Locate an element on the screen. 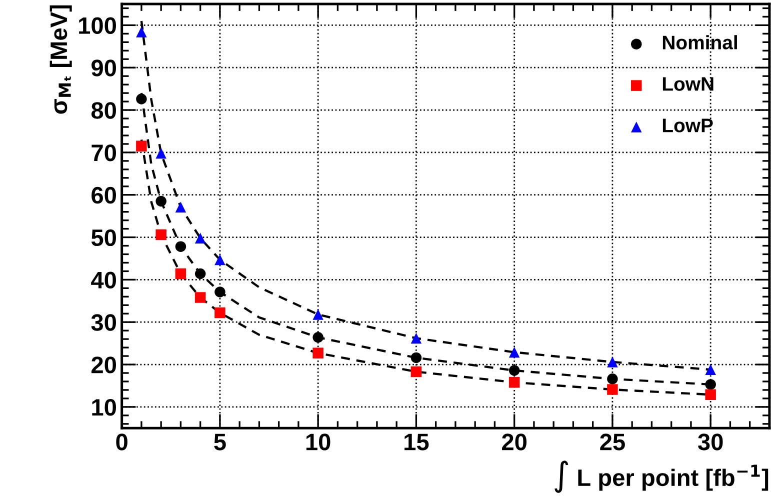 This screenshot has height=499, width=771. y-tick-label: 20 is located at coordinates (104, 365).